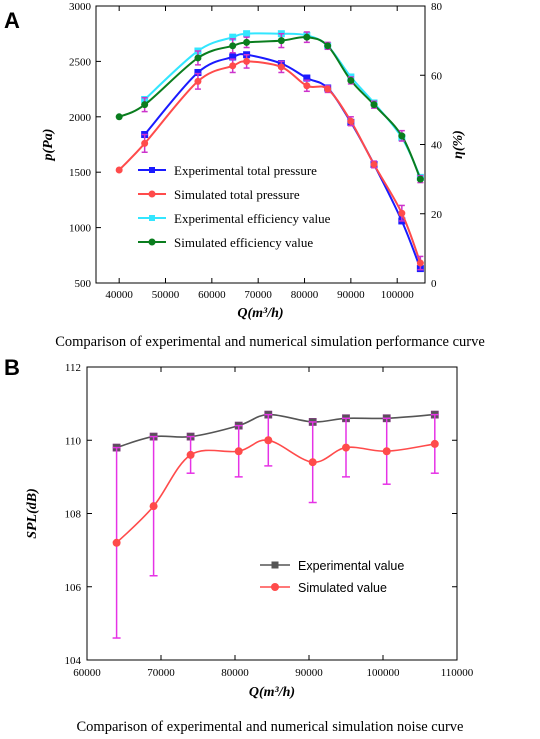 The width and height of the screenshot is (540, 739). Describe the element at coordinates (457, 673) in the screenshot. I see `x-tick-label-b: 110000` at that location.